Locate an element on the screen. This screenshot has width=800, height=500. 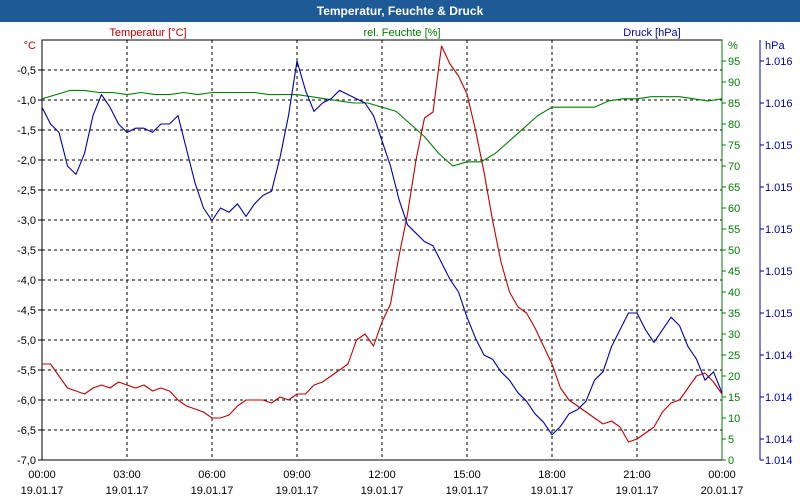
temperature-tick-label: -6,0 is located at coordinates (26, 401).